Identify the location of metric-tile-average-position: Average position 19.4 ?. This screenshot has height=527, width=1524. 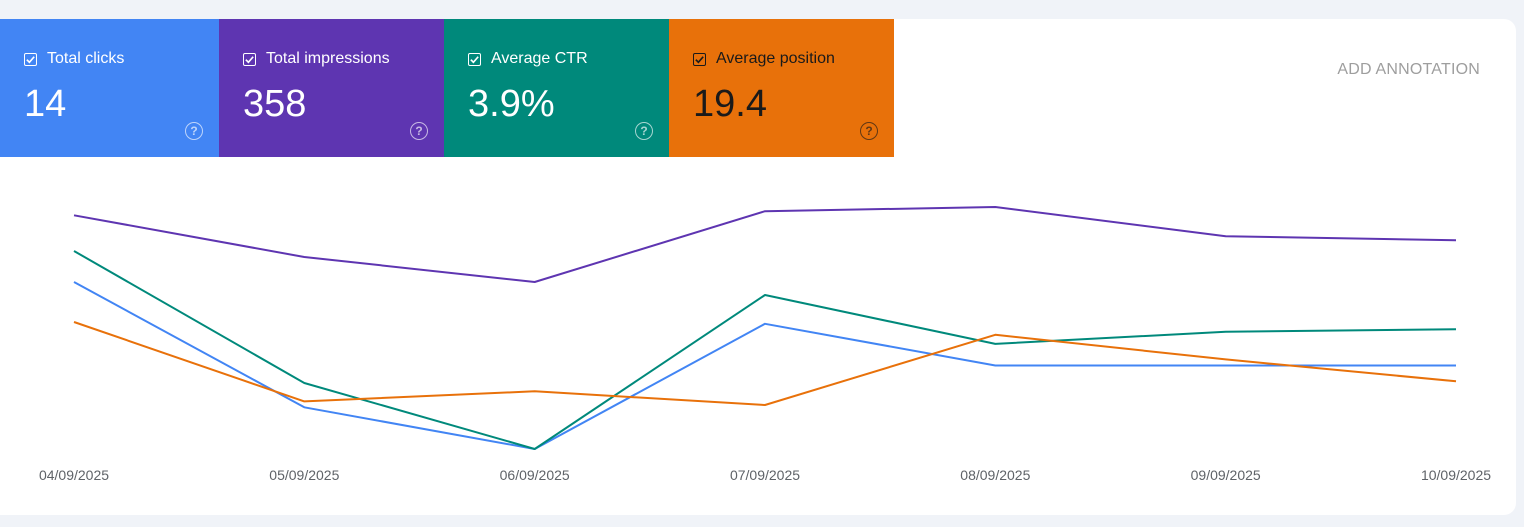
(781, 88).